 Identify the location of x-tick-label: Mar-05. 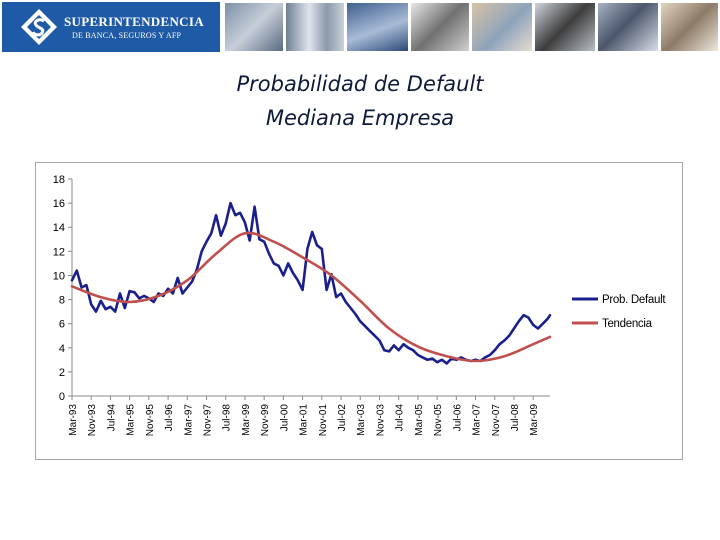
(419, 420).